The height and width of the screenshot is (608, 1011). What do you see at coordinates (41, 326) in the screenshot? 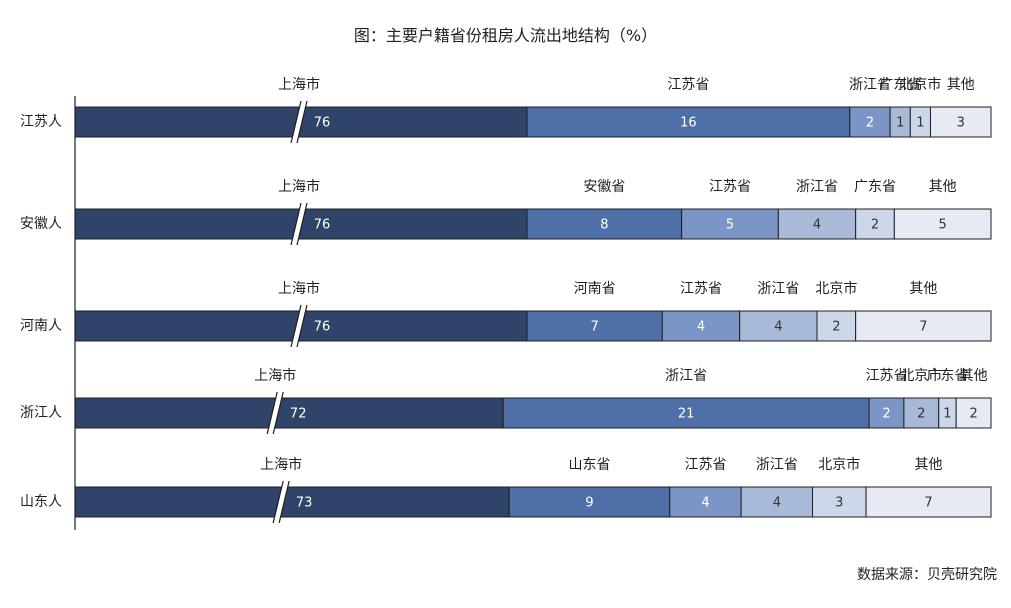
I see `category-label: 河南人` at bounding box center [41, 326].